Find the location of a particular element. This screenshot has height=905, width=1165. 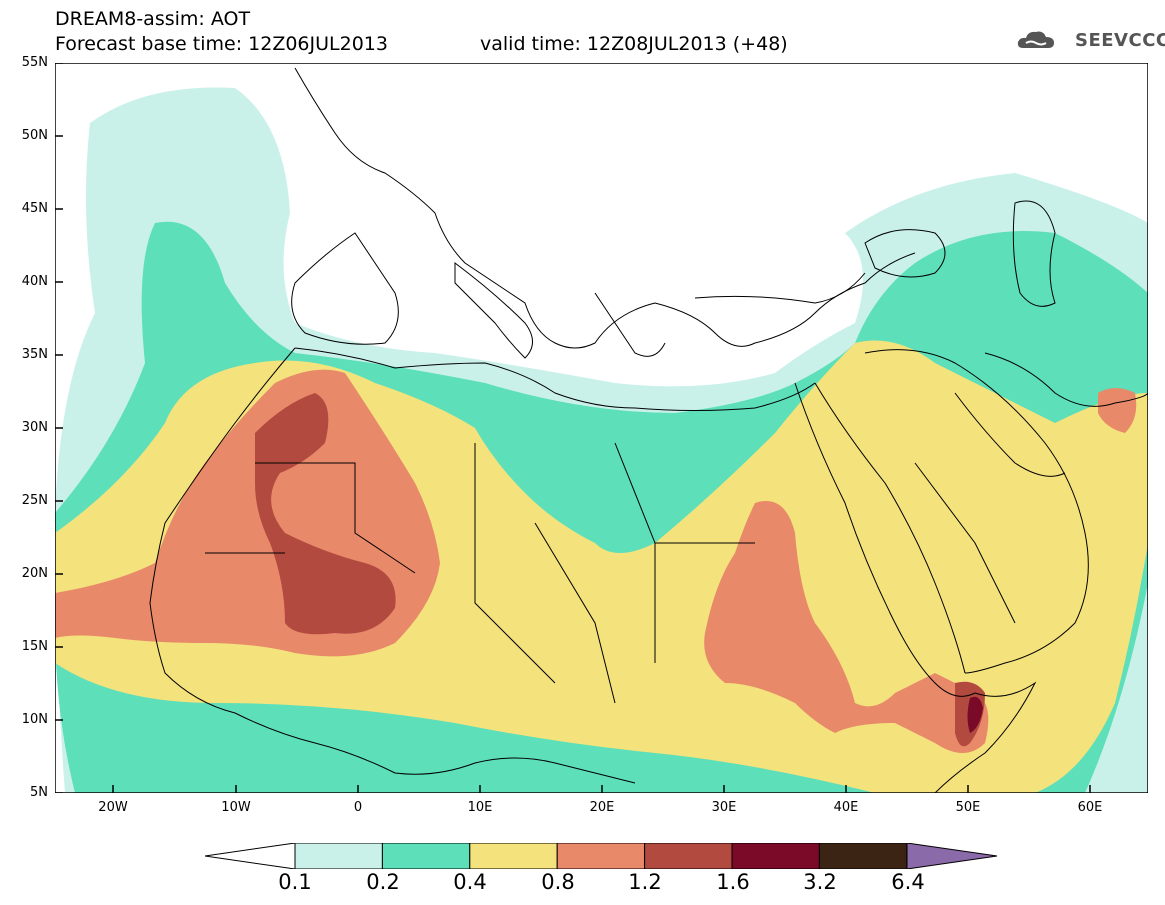

lat-label: 15N is located at coordinates (34, 646).